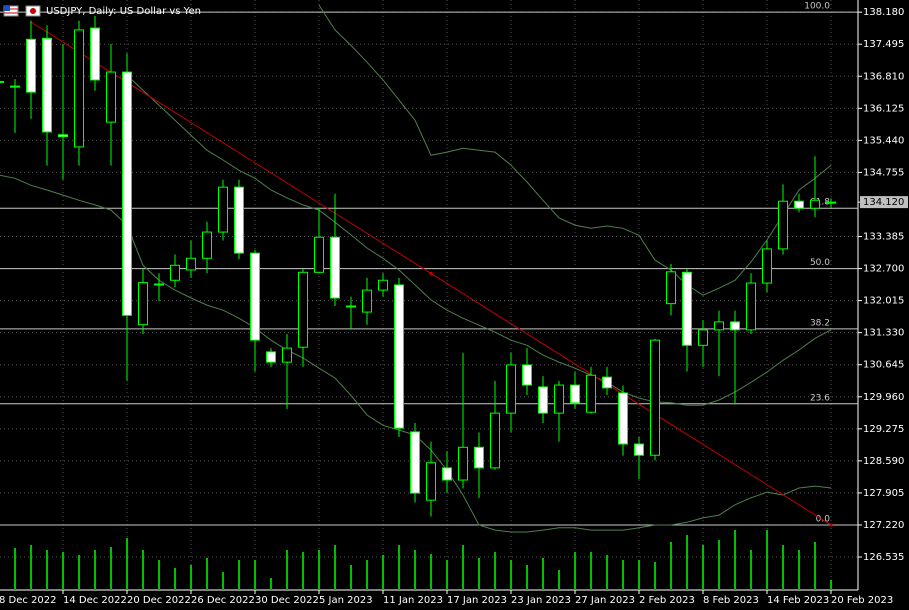 This screenshot has height=610, width=909. Describe the element at coordinates (883, 429) in the screenshot. I see `y-tick-label: 129.275` at that location.